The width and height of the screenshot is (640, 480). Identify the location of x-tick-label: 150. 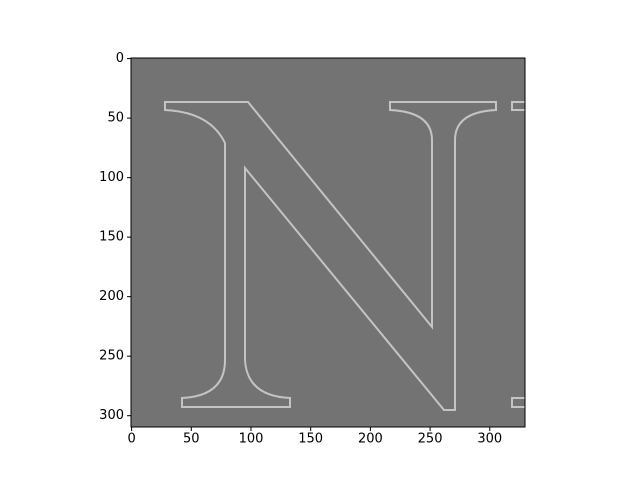
(310, 439).